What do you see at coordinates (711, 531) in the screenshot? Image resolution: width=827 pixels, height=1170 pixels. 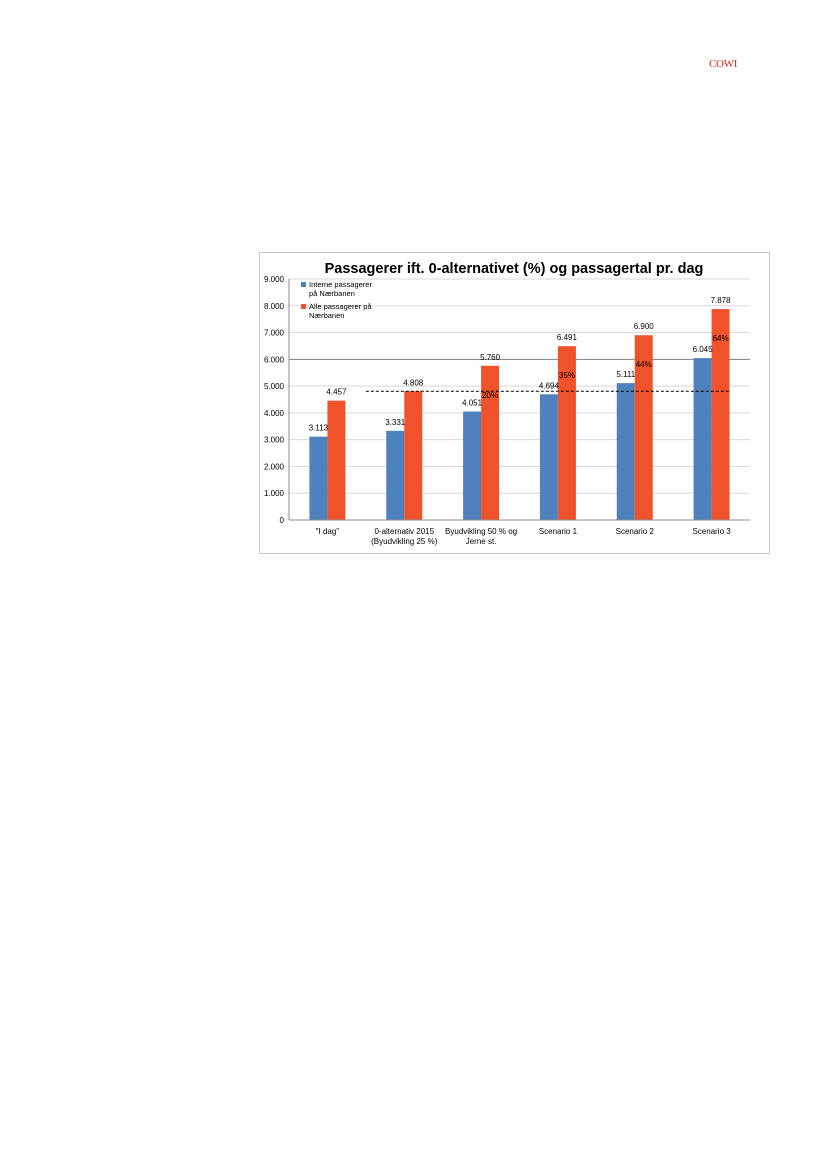 I see `x-tick-label: Scenario 3` at bounding box center [711, 531].